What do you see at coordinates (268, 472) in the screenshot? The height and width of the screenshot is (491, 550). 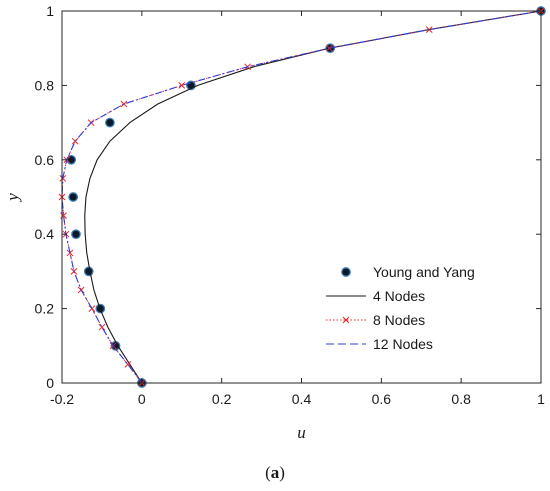 I see `caption-open: (` at bounding box center [268, 472].